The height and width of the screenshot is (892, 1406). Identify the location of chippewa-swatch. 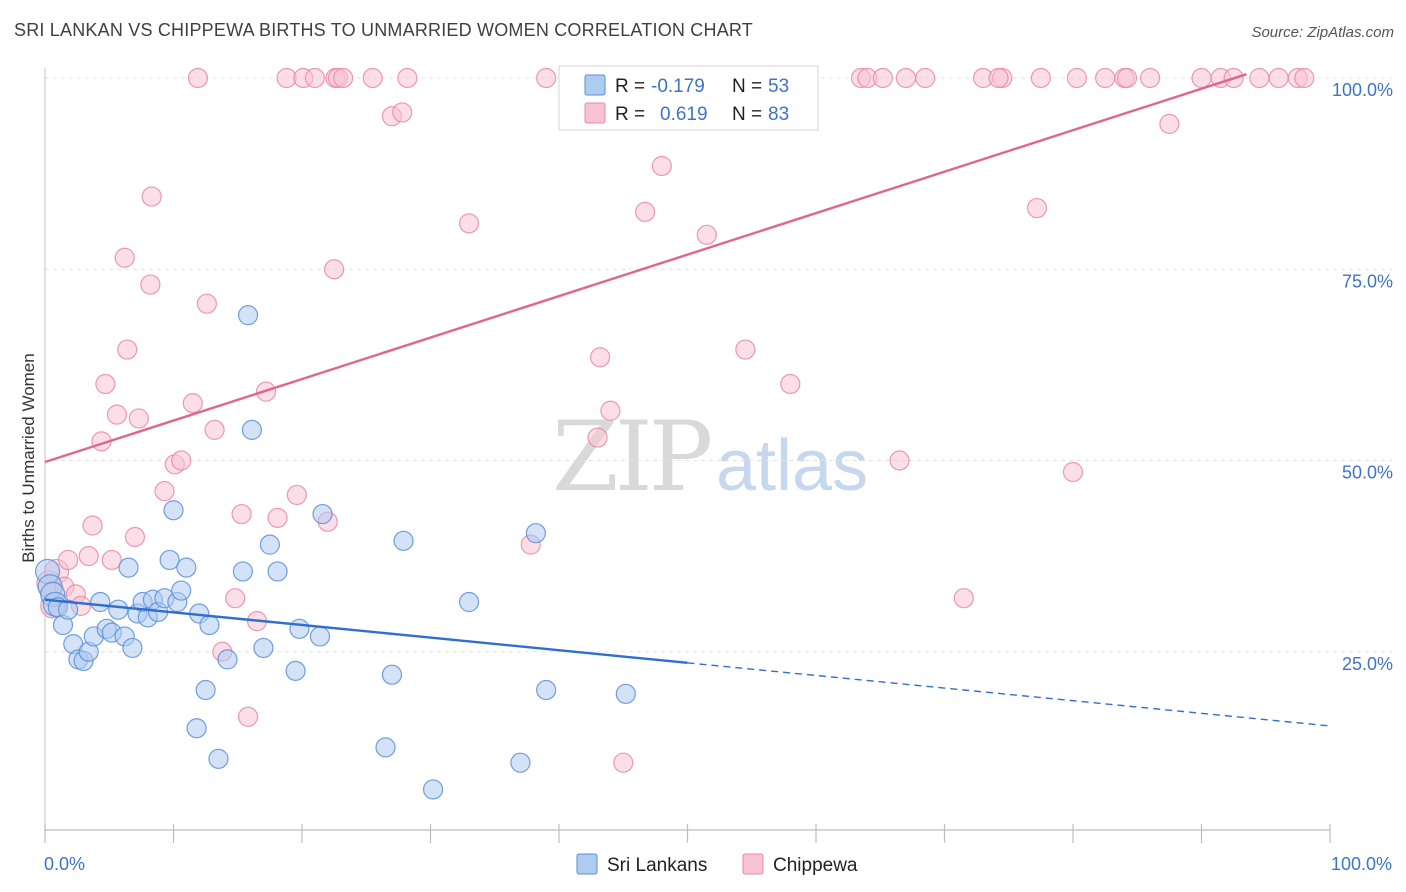
(595, 113).